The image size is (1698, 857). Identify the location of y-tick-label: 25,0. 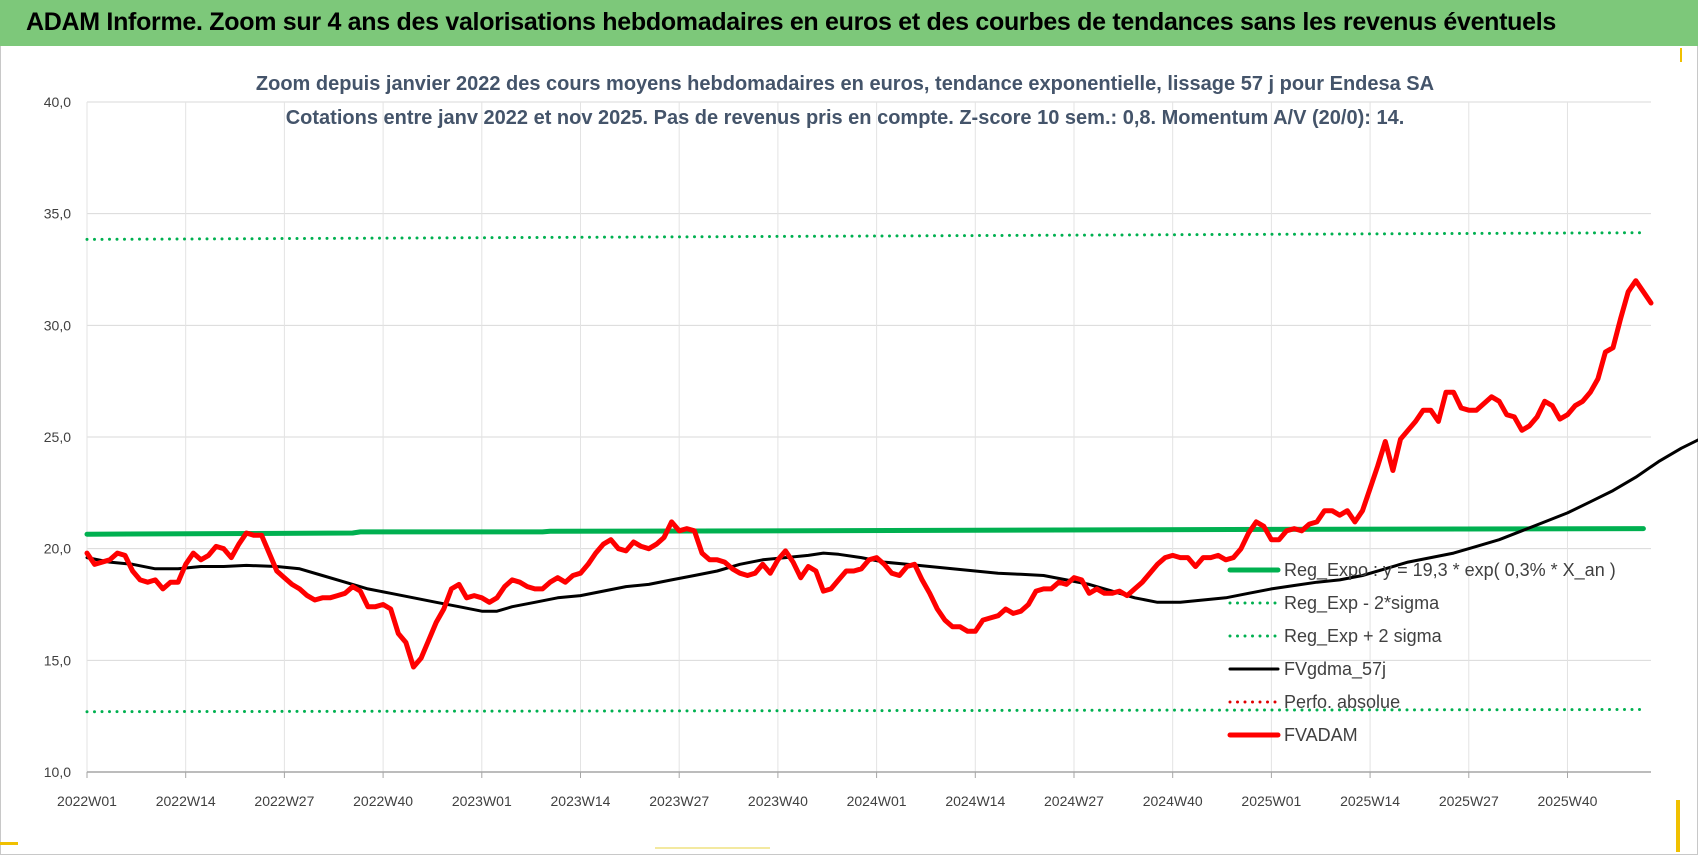
(57, 437).